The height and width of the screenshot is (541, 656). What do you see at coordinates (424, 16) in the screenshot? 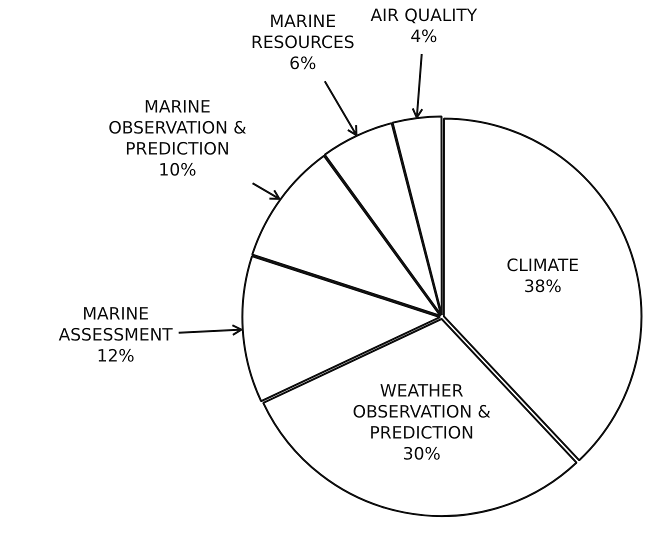
I see `slice-label: AIR QUALITY` at bounding box center [424, 16].